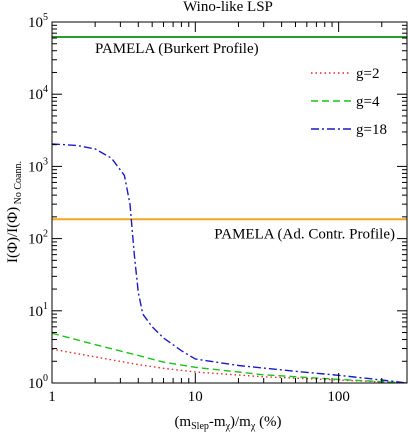  Describe the element at coordinates (229, 365) in the screenshot. I see `series-line-g2` at that location.